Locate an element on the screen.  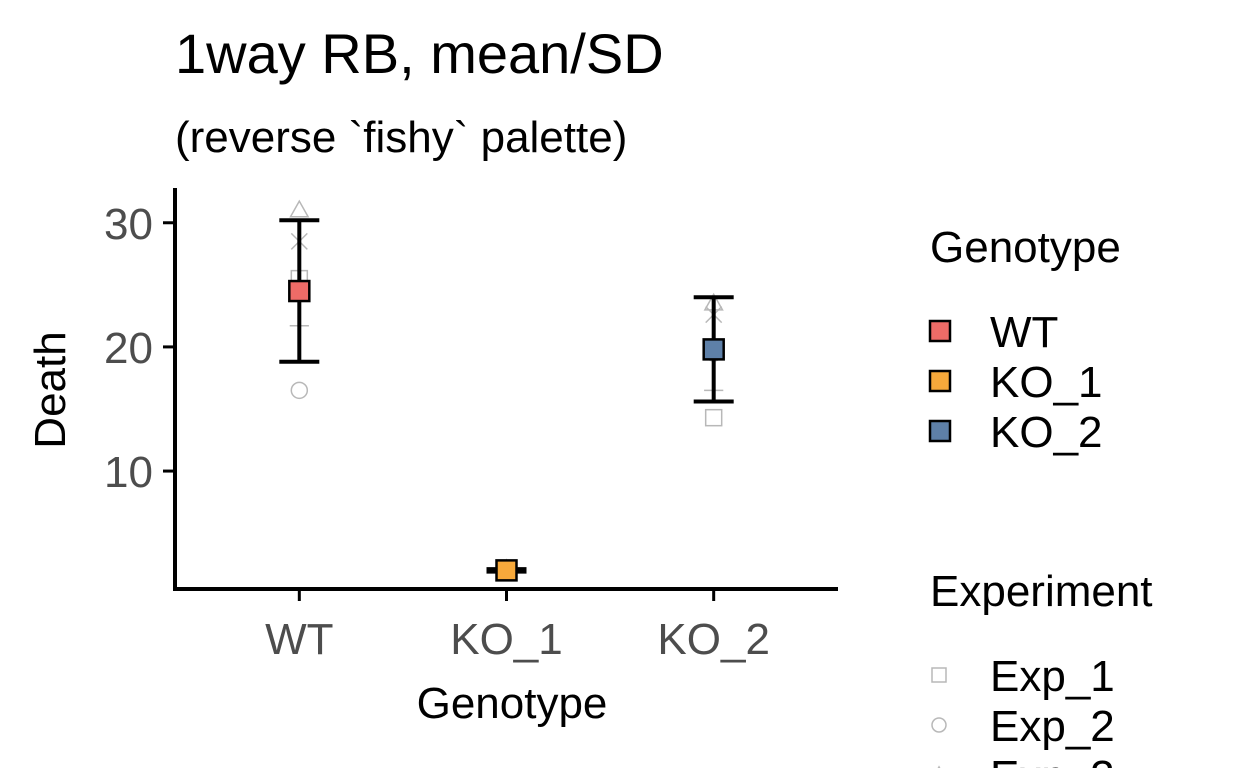
x-tick-label: KO_1 is located at coordinates (506, 639).